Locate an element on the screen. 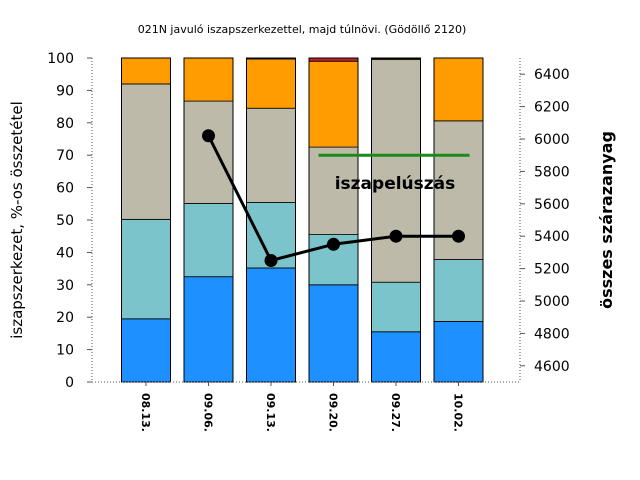 This screenshot has width=640, height=480. bar-segment-blue-08.13. is located at coordinates (146, 350).